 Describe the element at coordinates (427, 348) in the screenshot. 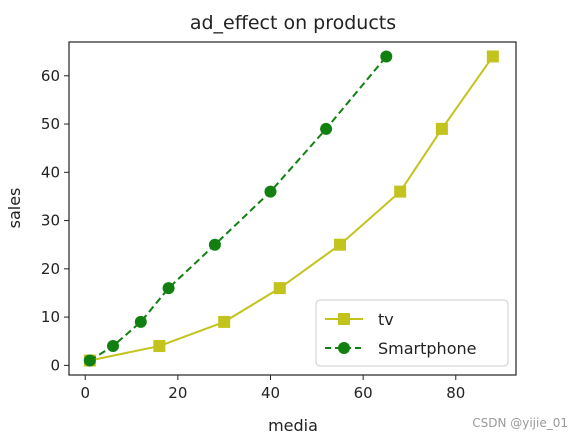

I see `legend-label-smartphone: Smartphone` at that location.